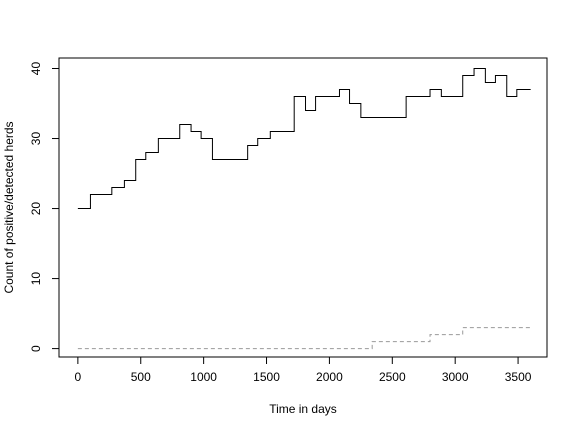 The width and height of the screenshot is (576, 432). What do you see at coordinates (303, 409) in the screenshot?
I see `x-axis-label: Time in days` at bounding box center [303, 409].